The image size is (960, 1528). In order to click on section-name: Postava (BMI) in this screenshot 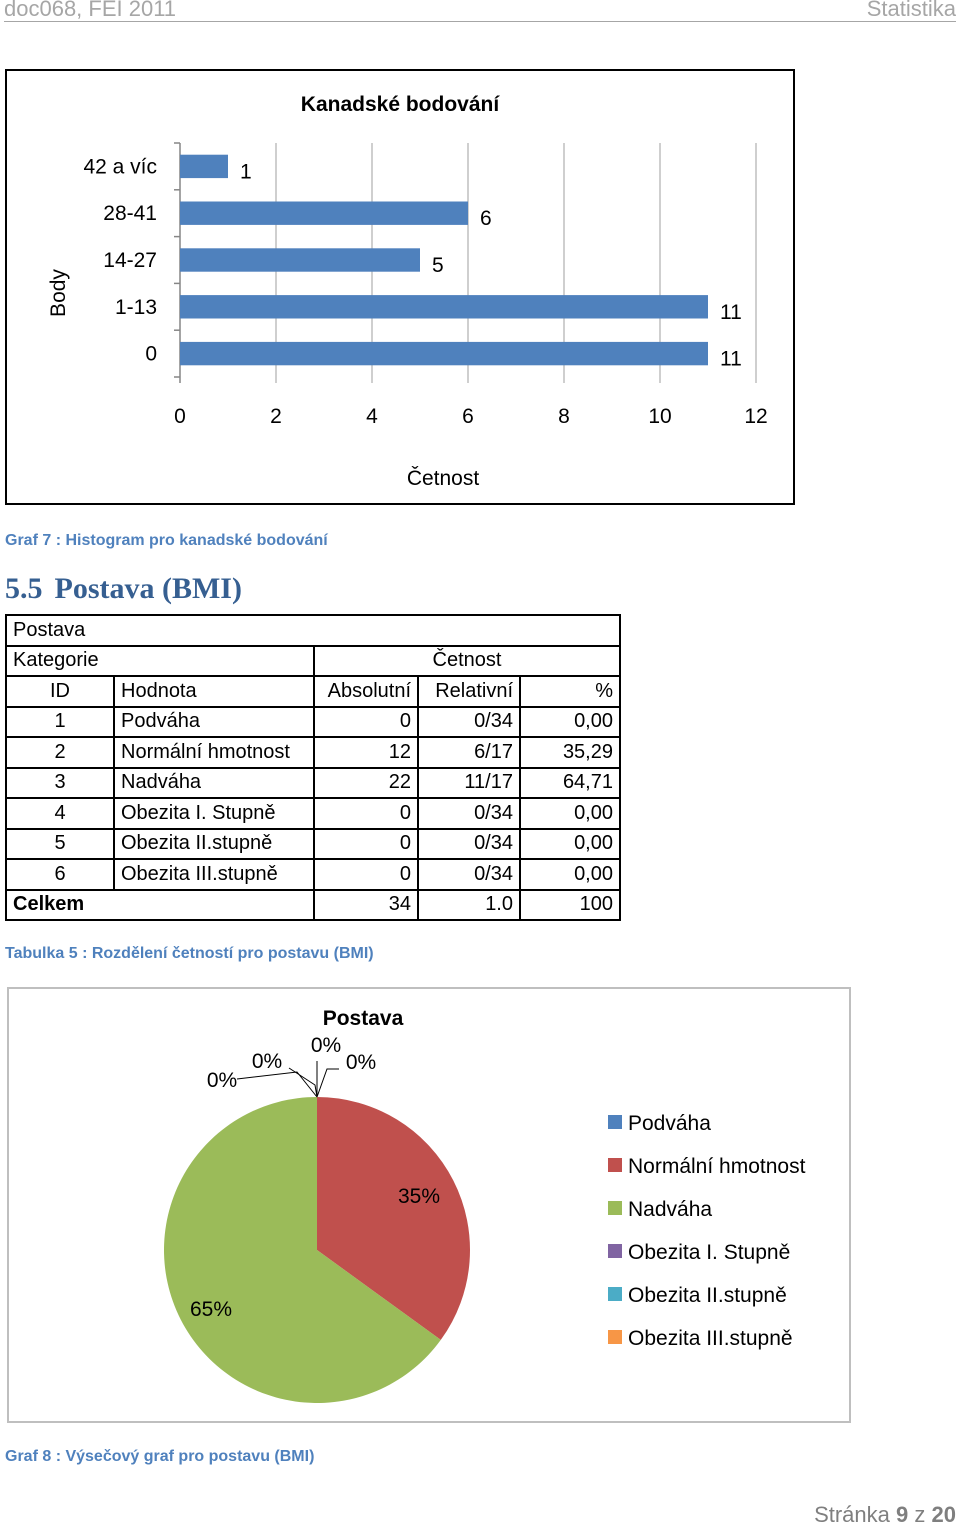, I will do `click(148, 588)`.